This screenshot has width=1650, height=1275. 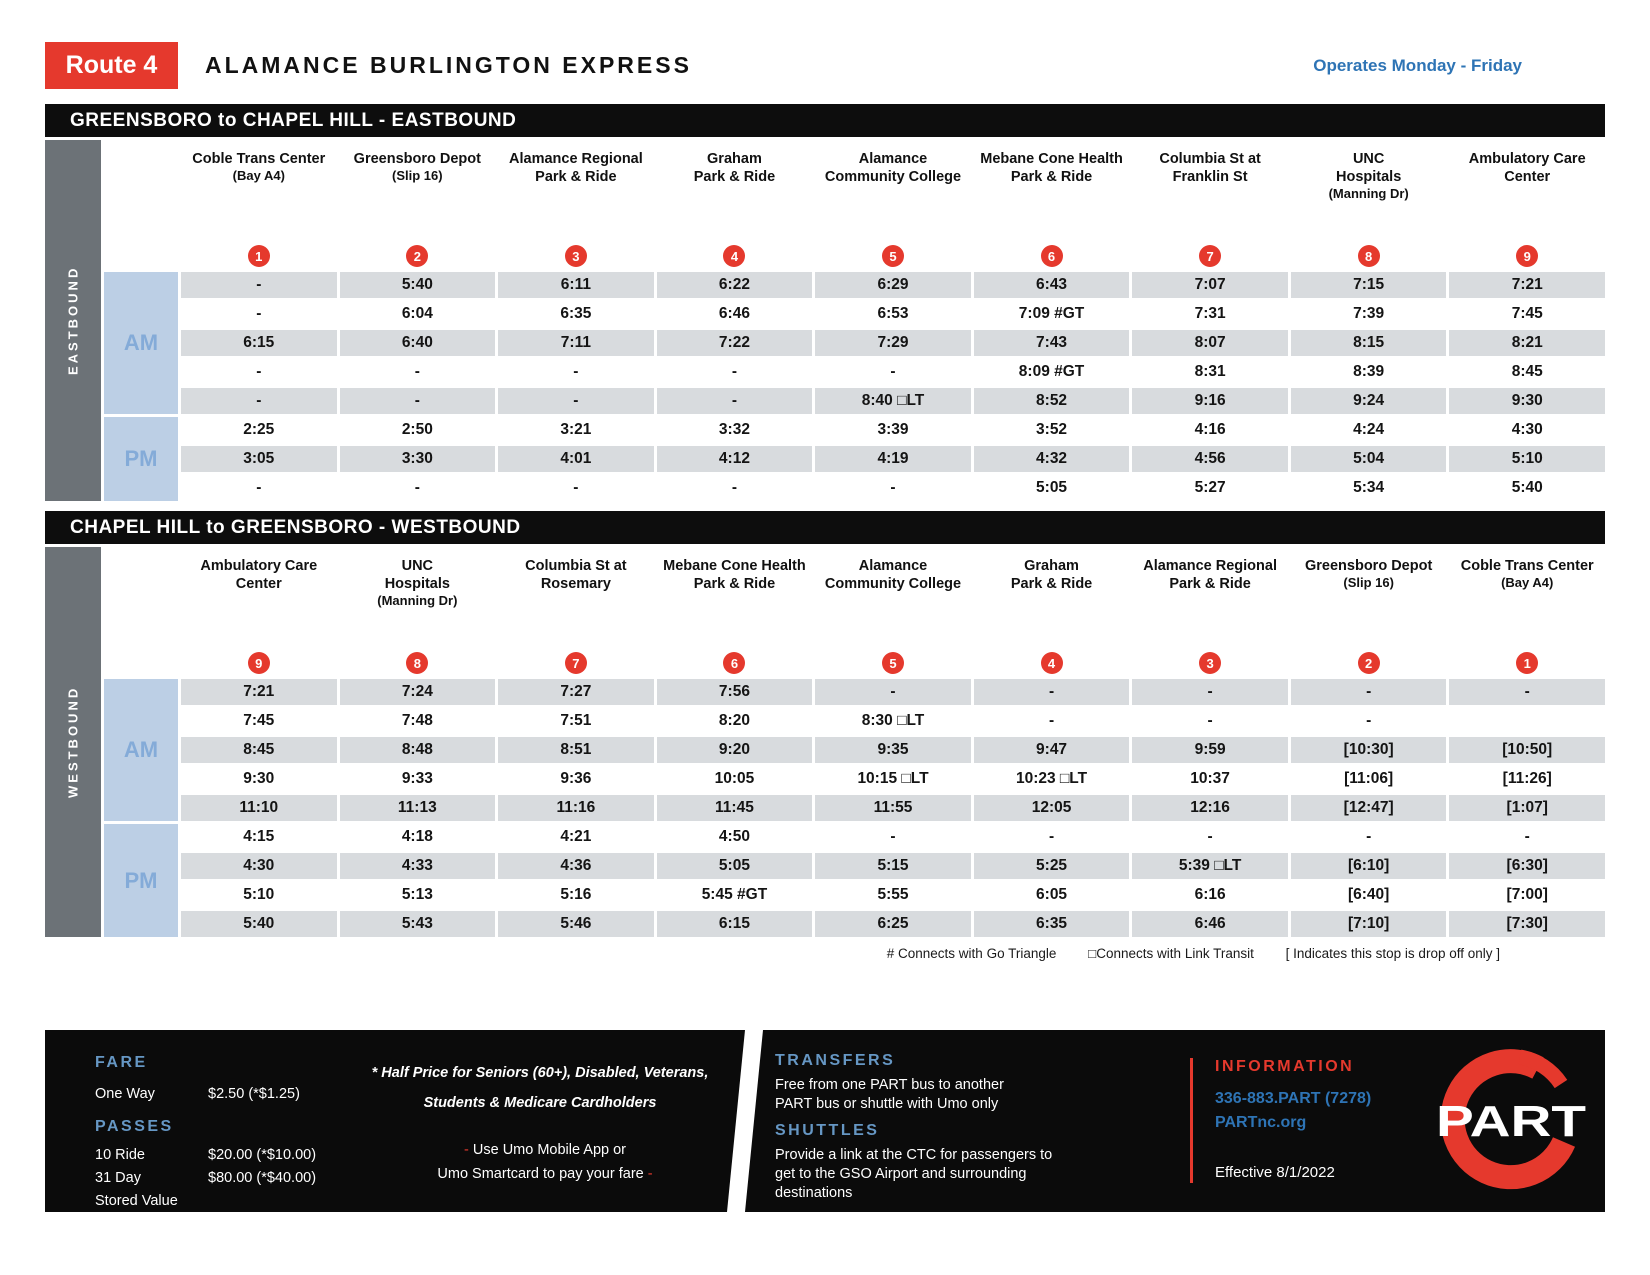 What do you see at coordinates (735, 256) in the screenshot?
I see `eastbound-stop-number-cell: 4` at bounding box center [735, 256].